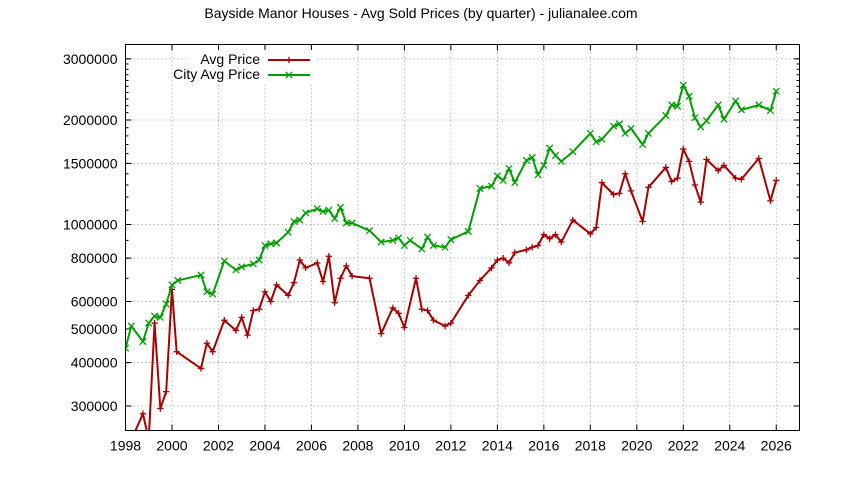 This screenshot has height=480, width=844. What do you see at coordinates (94, 363) in the screenshot?
I see `y-tick-label: 400000` at bounding box center [94, 363].